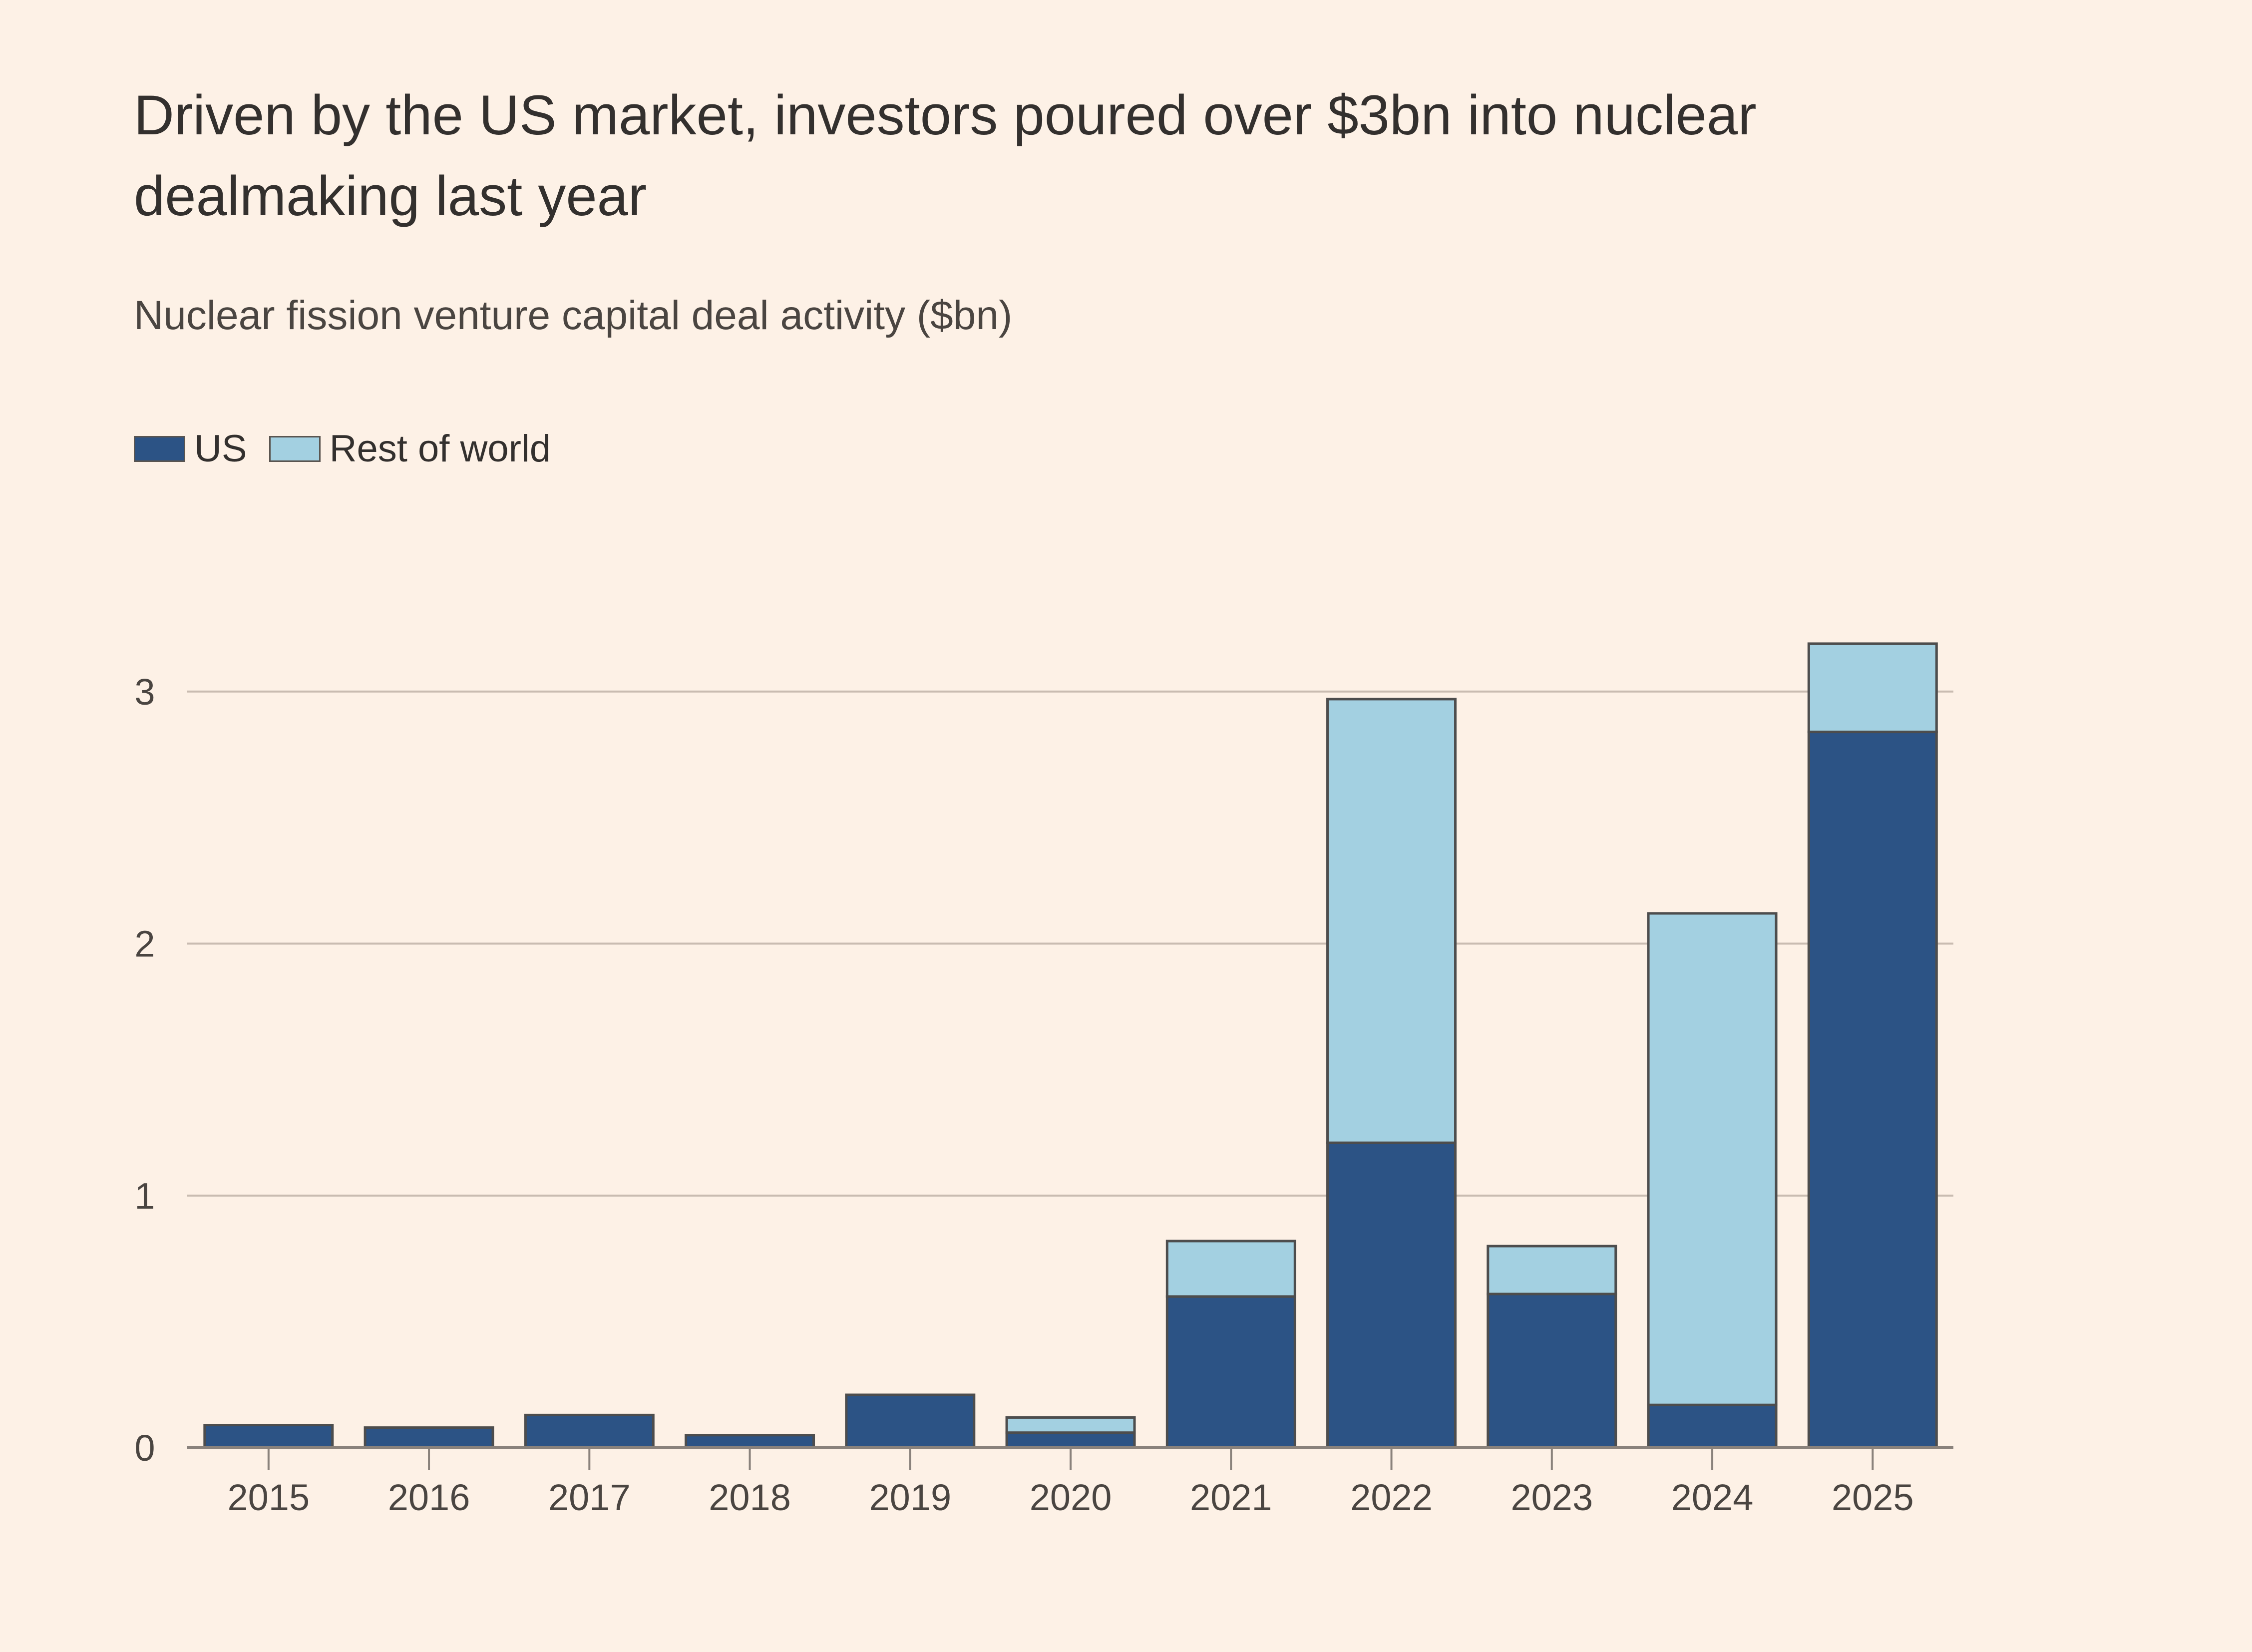  Describe the element at coordinates (1712, 1159) in the screenshot. I see `bar-rest-of-world-2024` at that location.